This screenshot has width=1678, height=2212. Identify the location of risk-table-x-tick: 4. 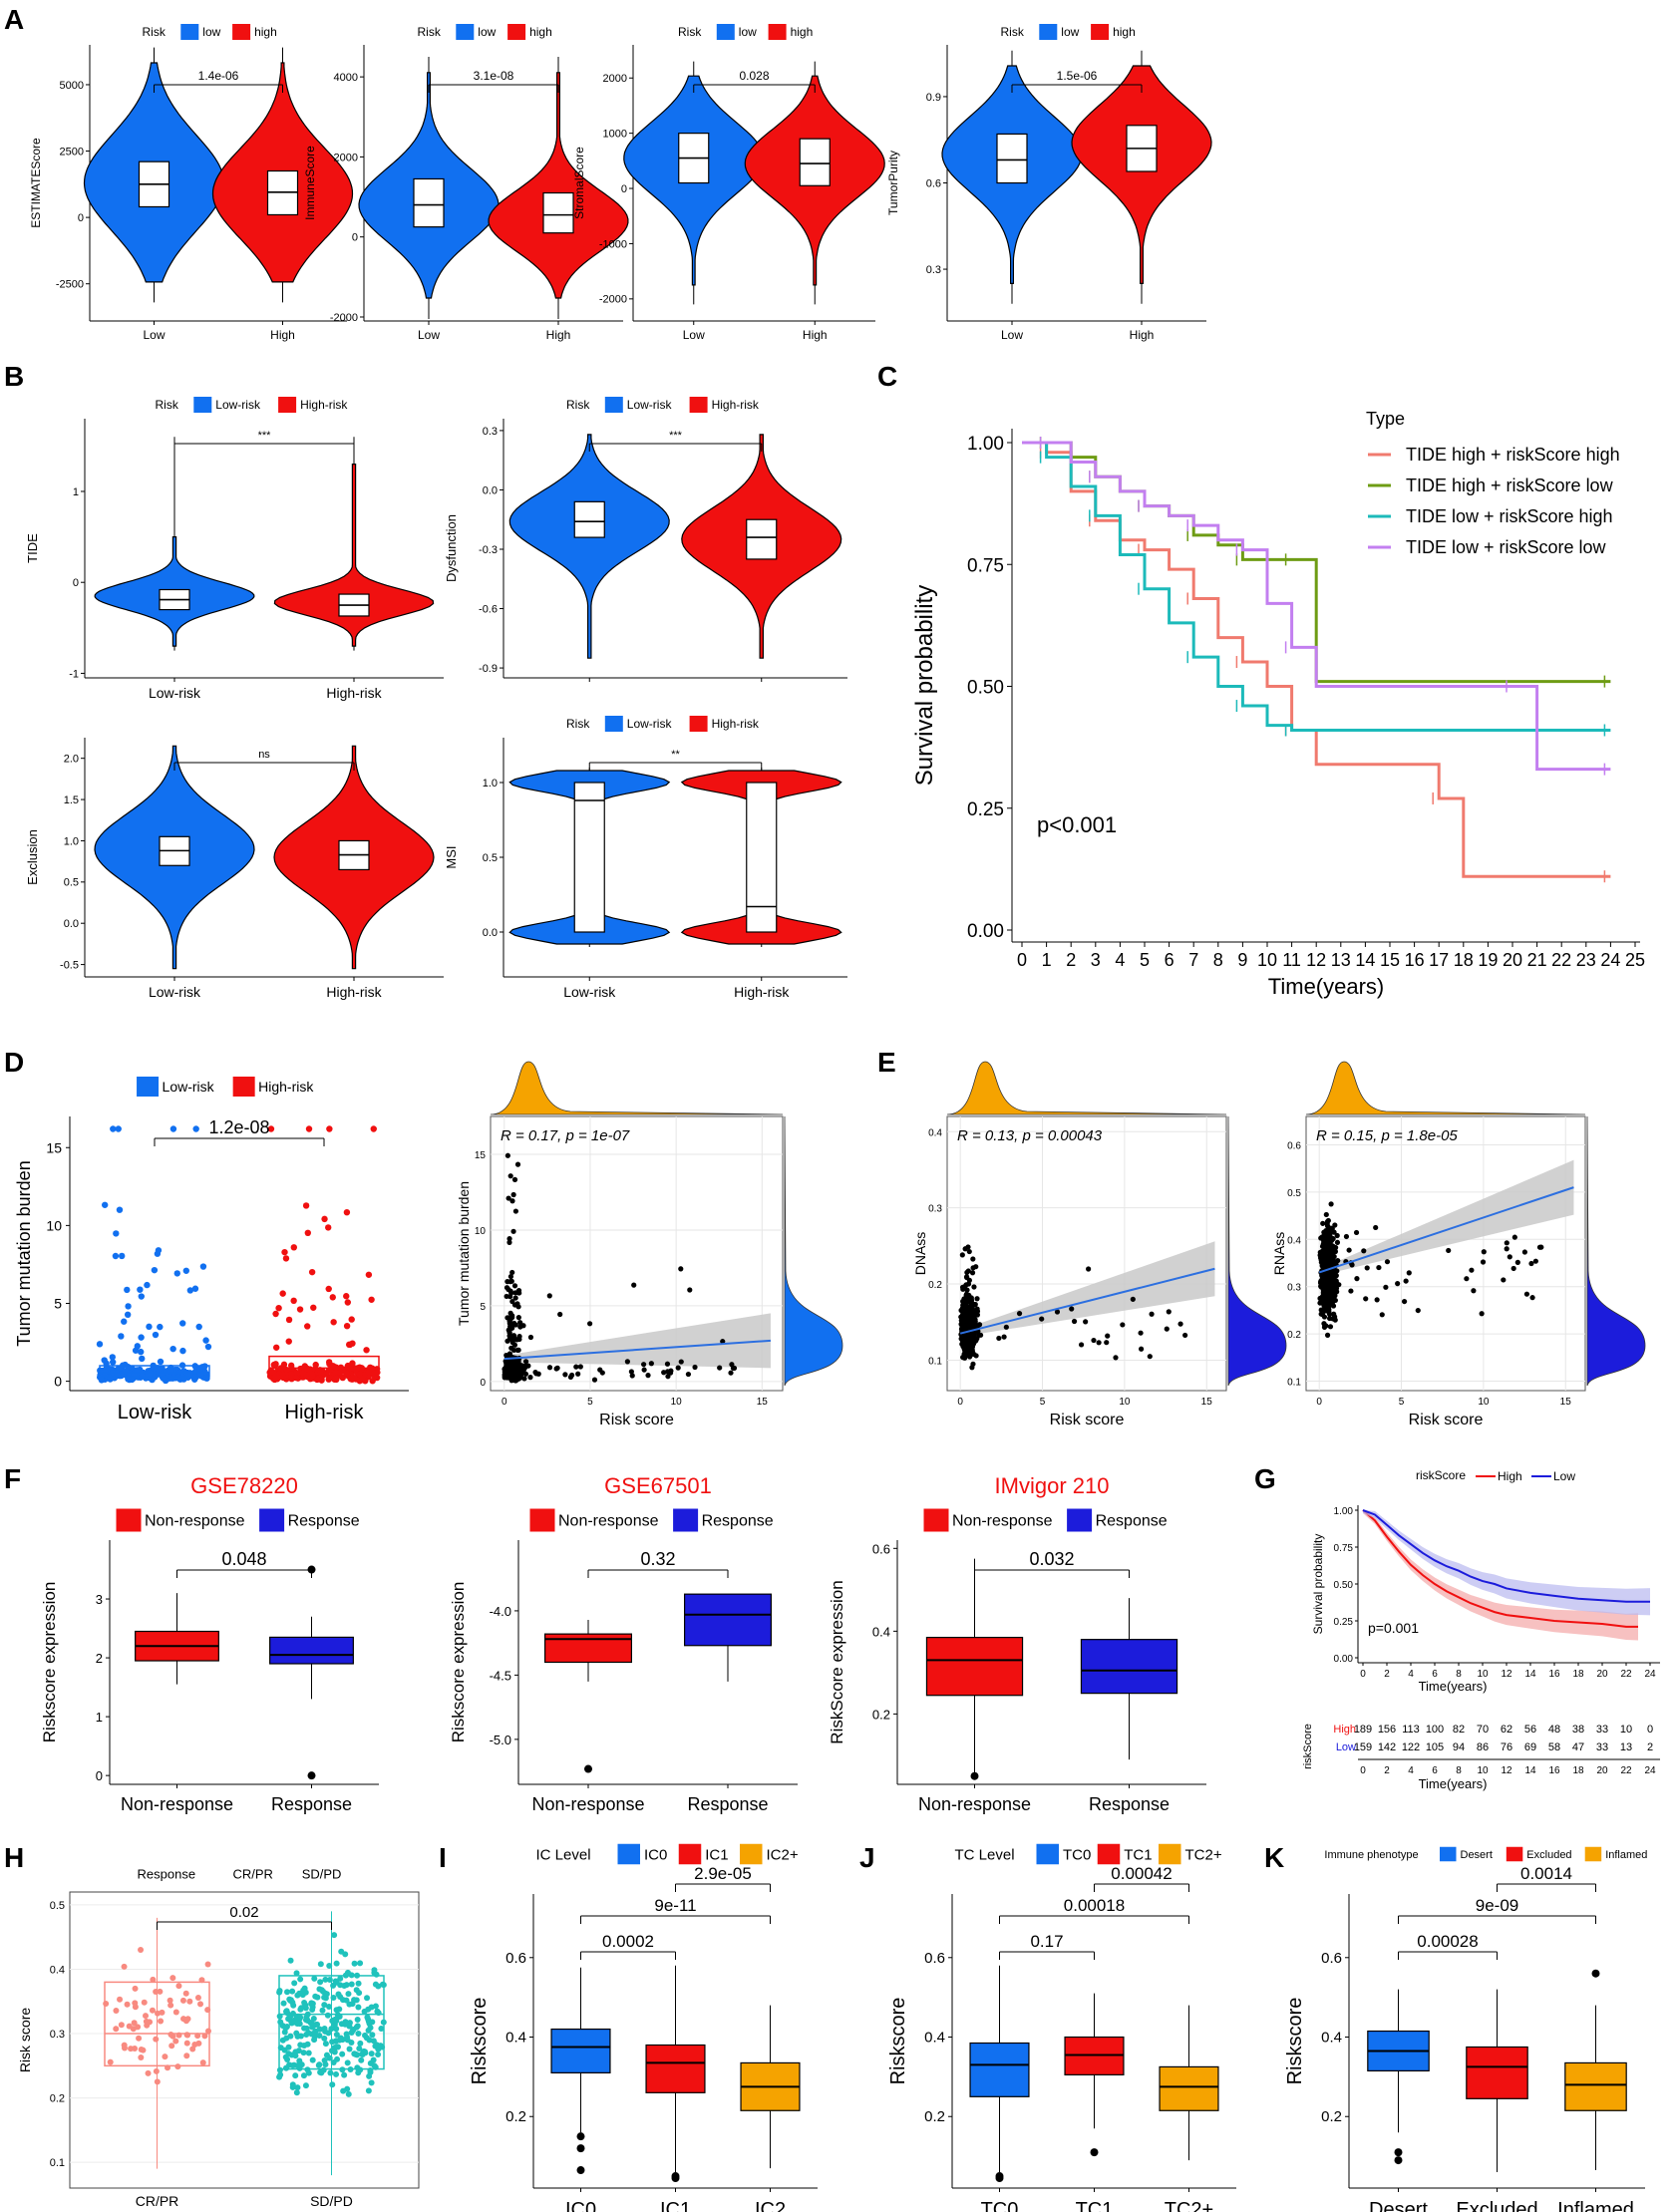
(1411, 1770).